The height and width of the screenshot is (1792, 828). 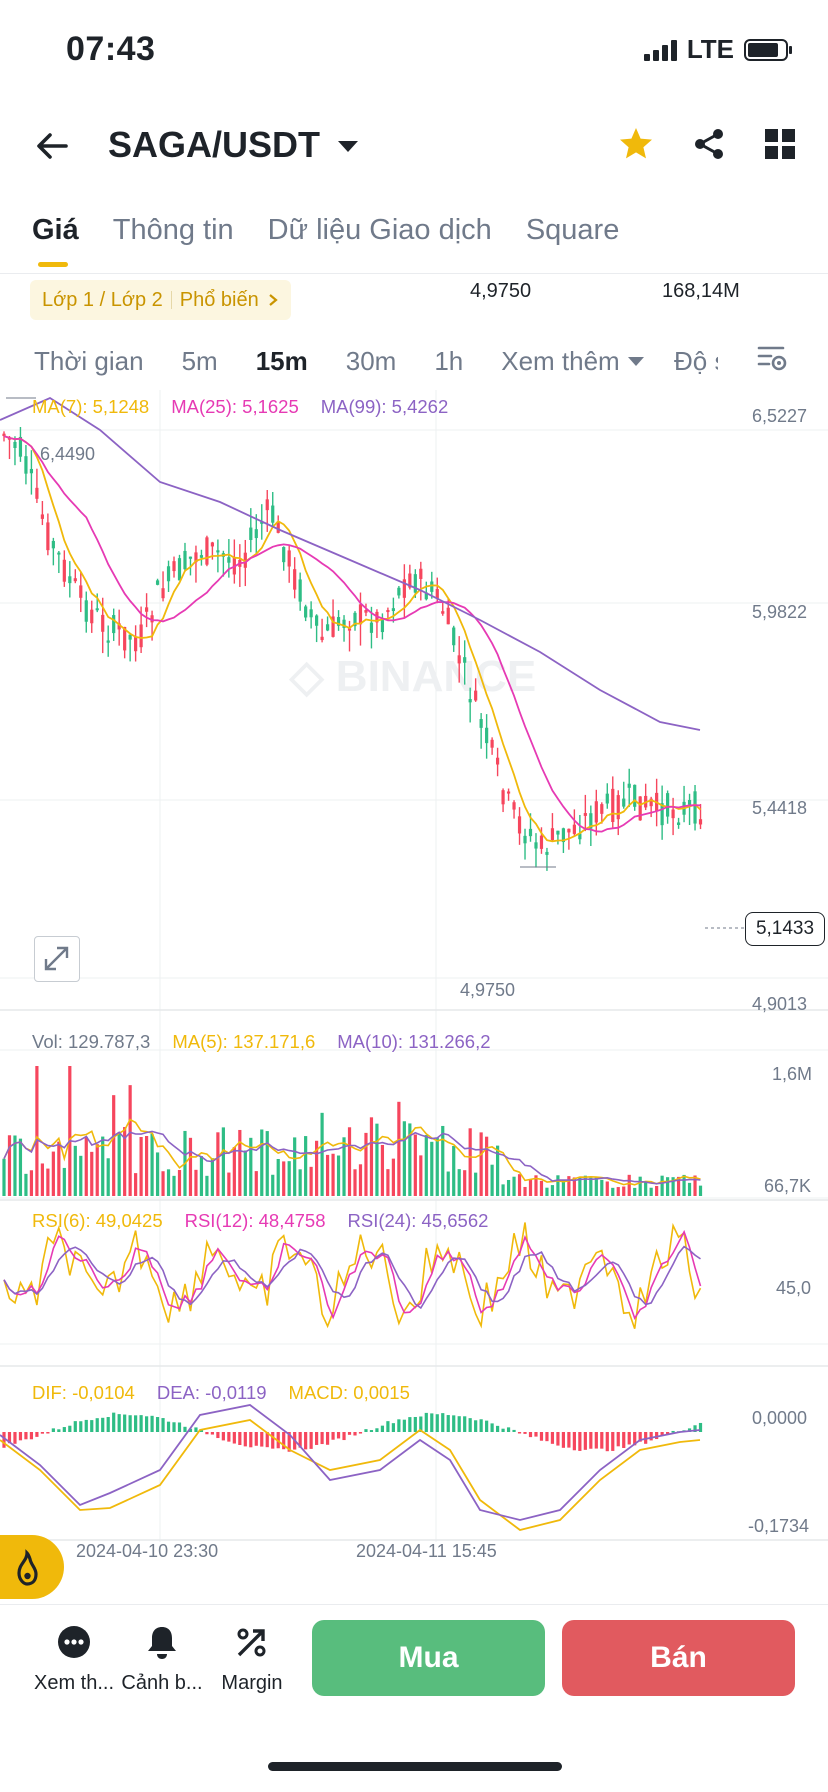 What do you see at coordinates (352, 1157) in the screenshot?
I see `vol-ma10-line` at bounding box center [352, 1157].